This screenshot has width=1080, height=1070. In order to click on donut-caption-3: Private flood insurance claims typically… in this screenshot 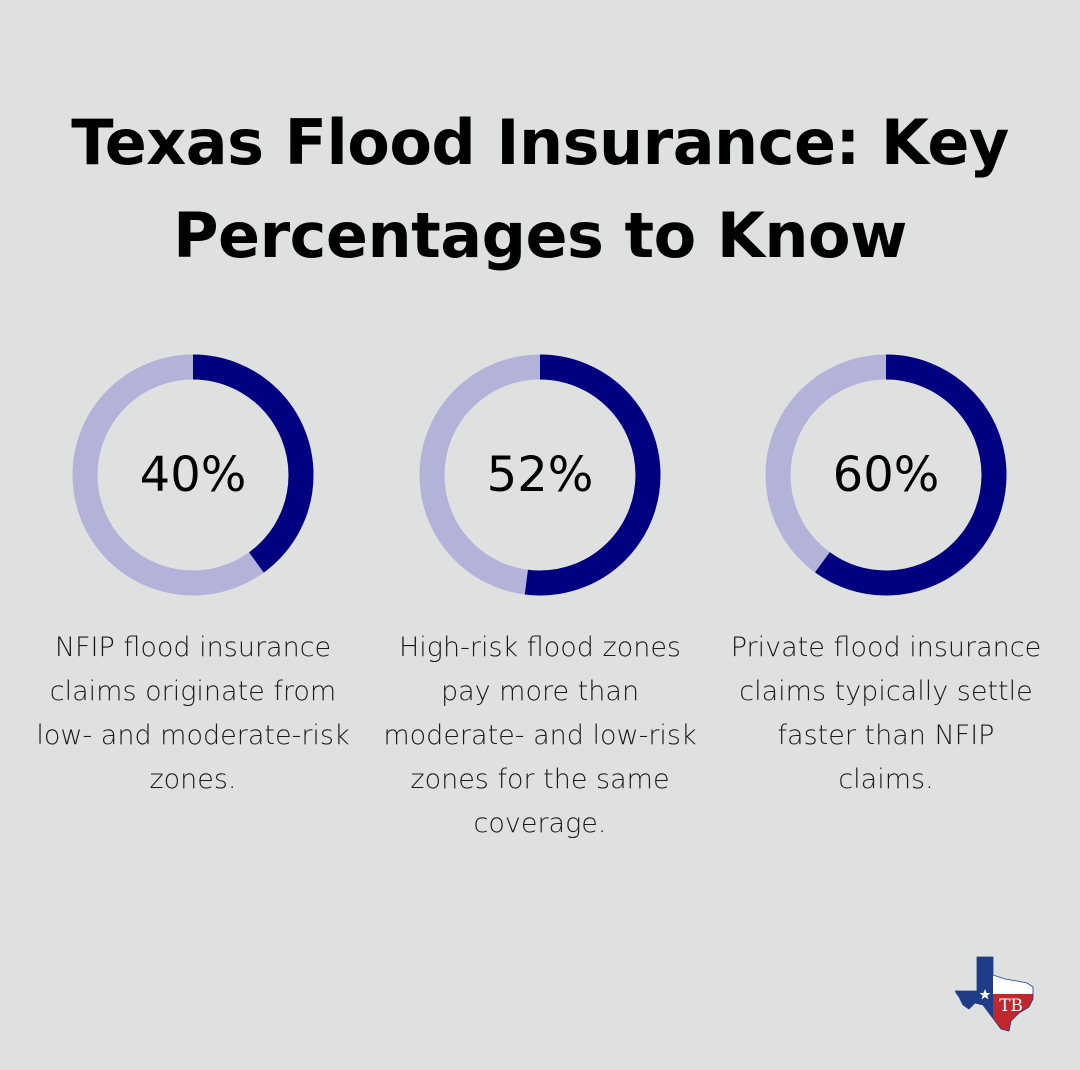, I will do `click(886, 713)`.